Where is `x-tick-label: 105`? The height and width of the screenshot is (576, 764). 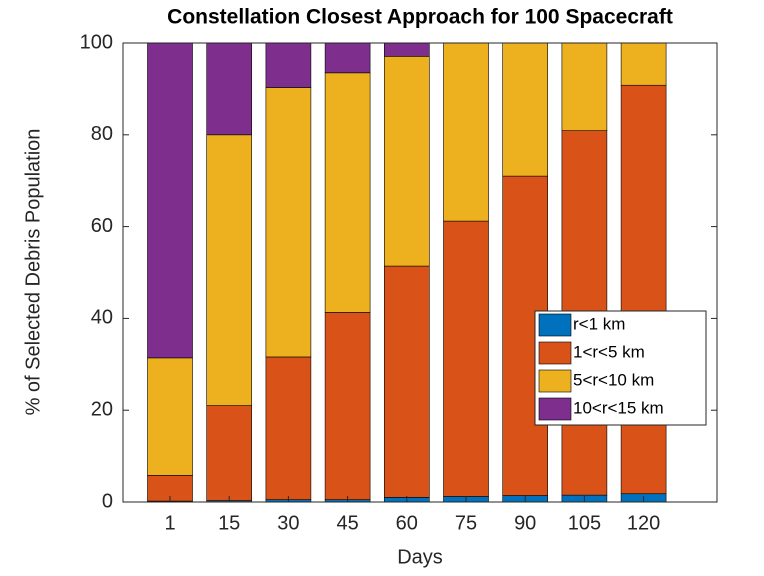
x-tick-label: 105 is located at coordinates (584, 523).